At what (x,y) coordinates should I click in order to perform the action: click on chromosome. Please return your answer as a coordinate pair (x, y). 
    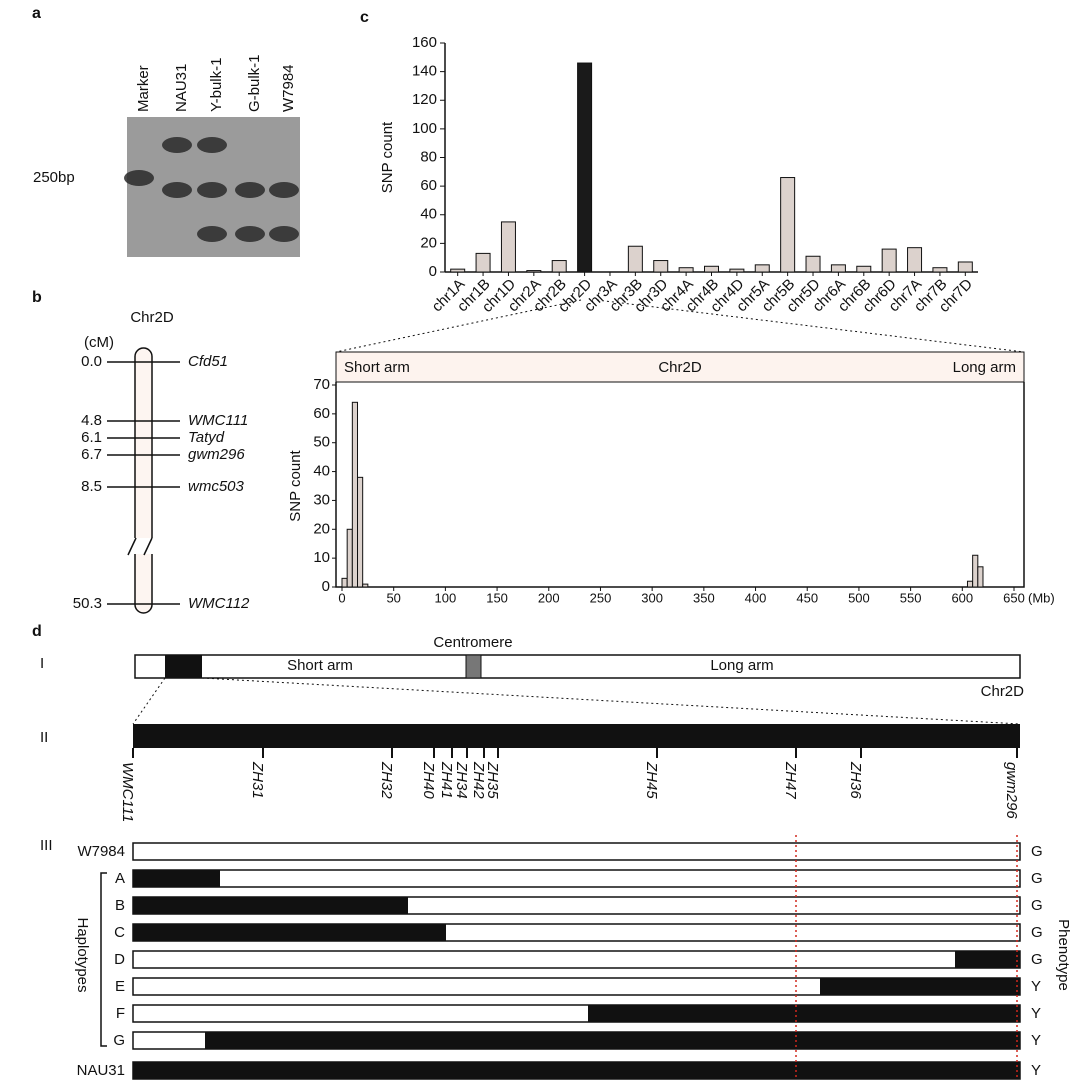
    Looking at the image, I should click on (143, 480).